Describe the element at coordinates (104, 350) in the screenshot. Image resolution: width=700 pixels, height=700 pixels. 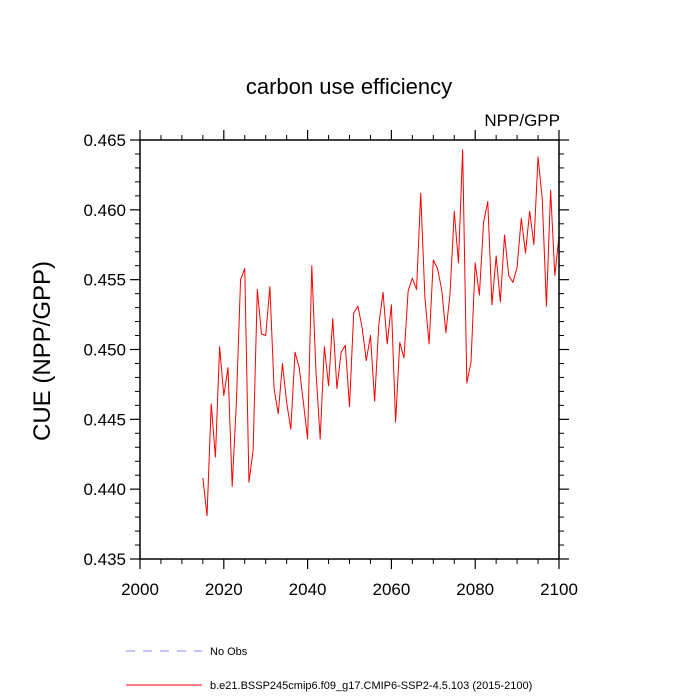
I see `y-tick-label: 0.450` at that location.